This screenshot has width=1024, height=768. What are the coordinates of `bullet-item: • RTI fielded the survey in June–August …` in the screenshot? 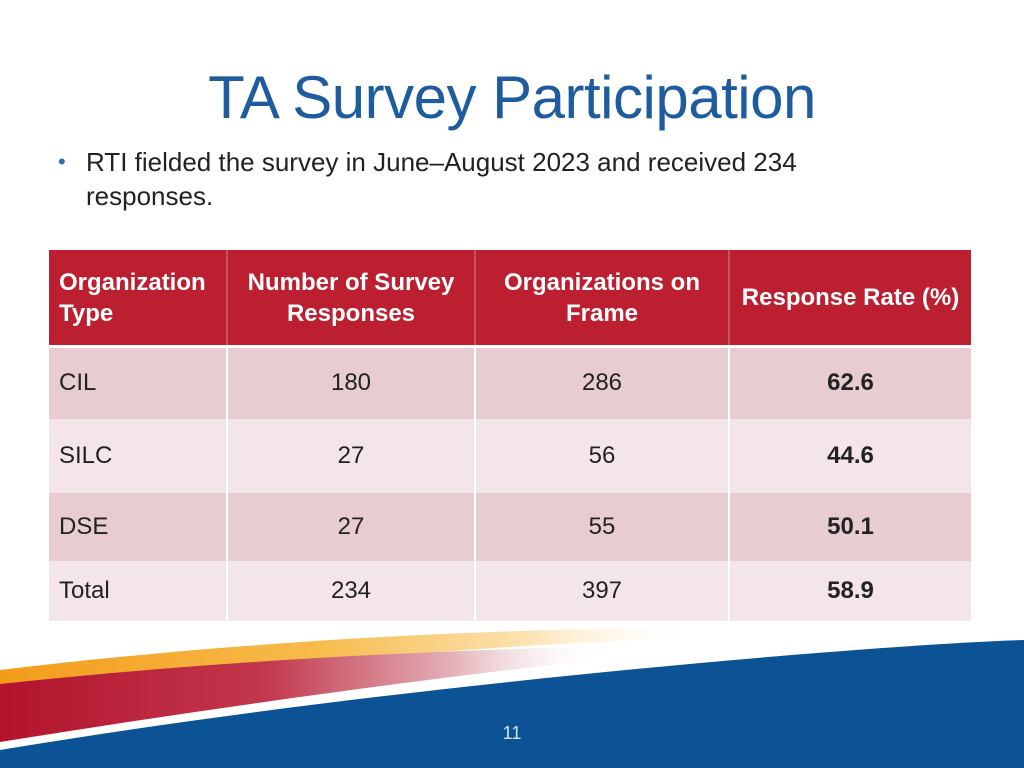 It's located at (448, 179).